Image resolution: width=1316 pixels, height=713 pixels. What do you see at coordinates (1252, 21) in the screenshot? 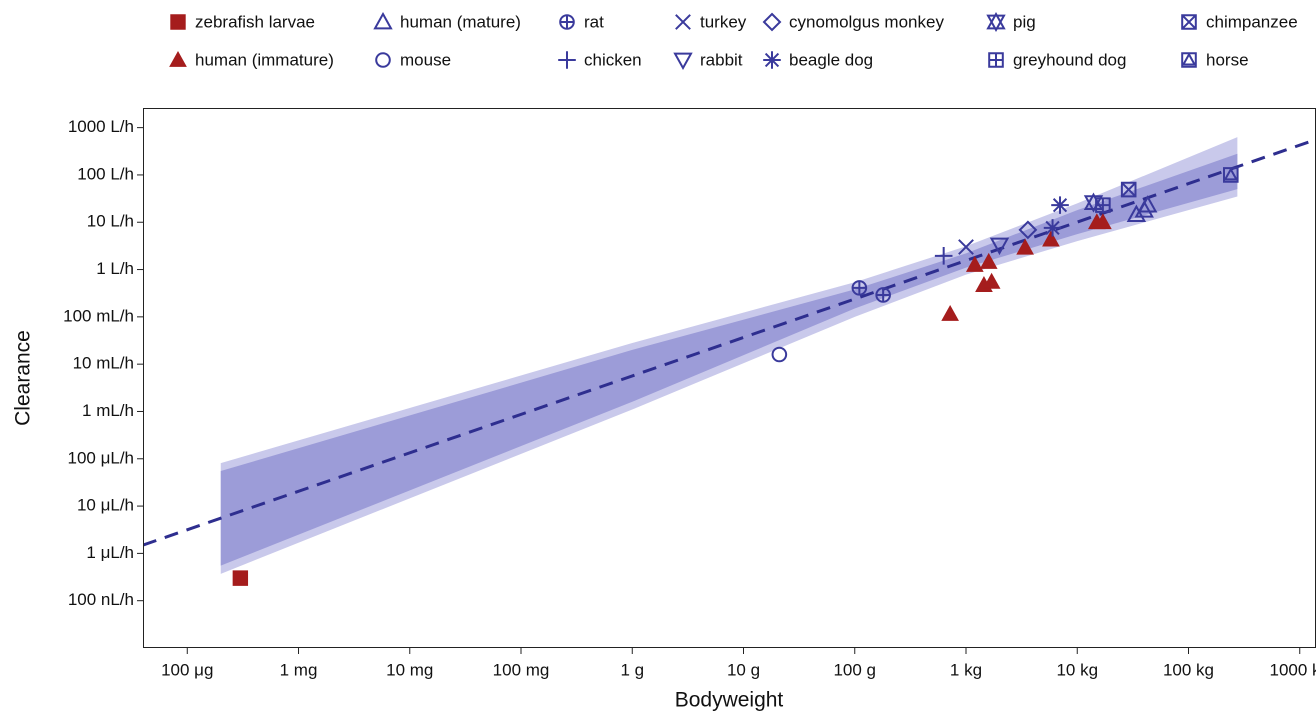
I see `legend-label: chimpanzee` at bounding box center [1252, 21].